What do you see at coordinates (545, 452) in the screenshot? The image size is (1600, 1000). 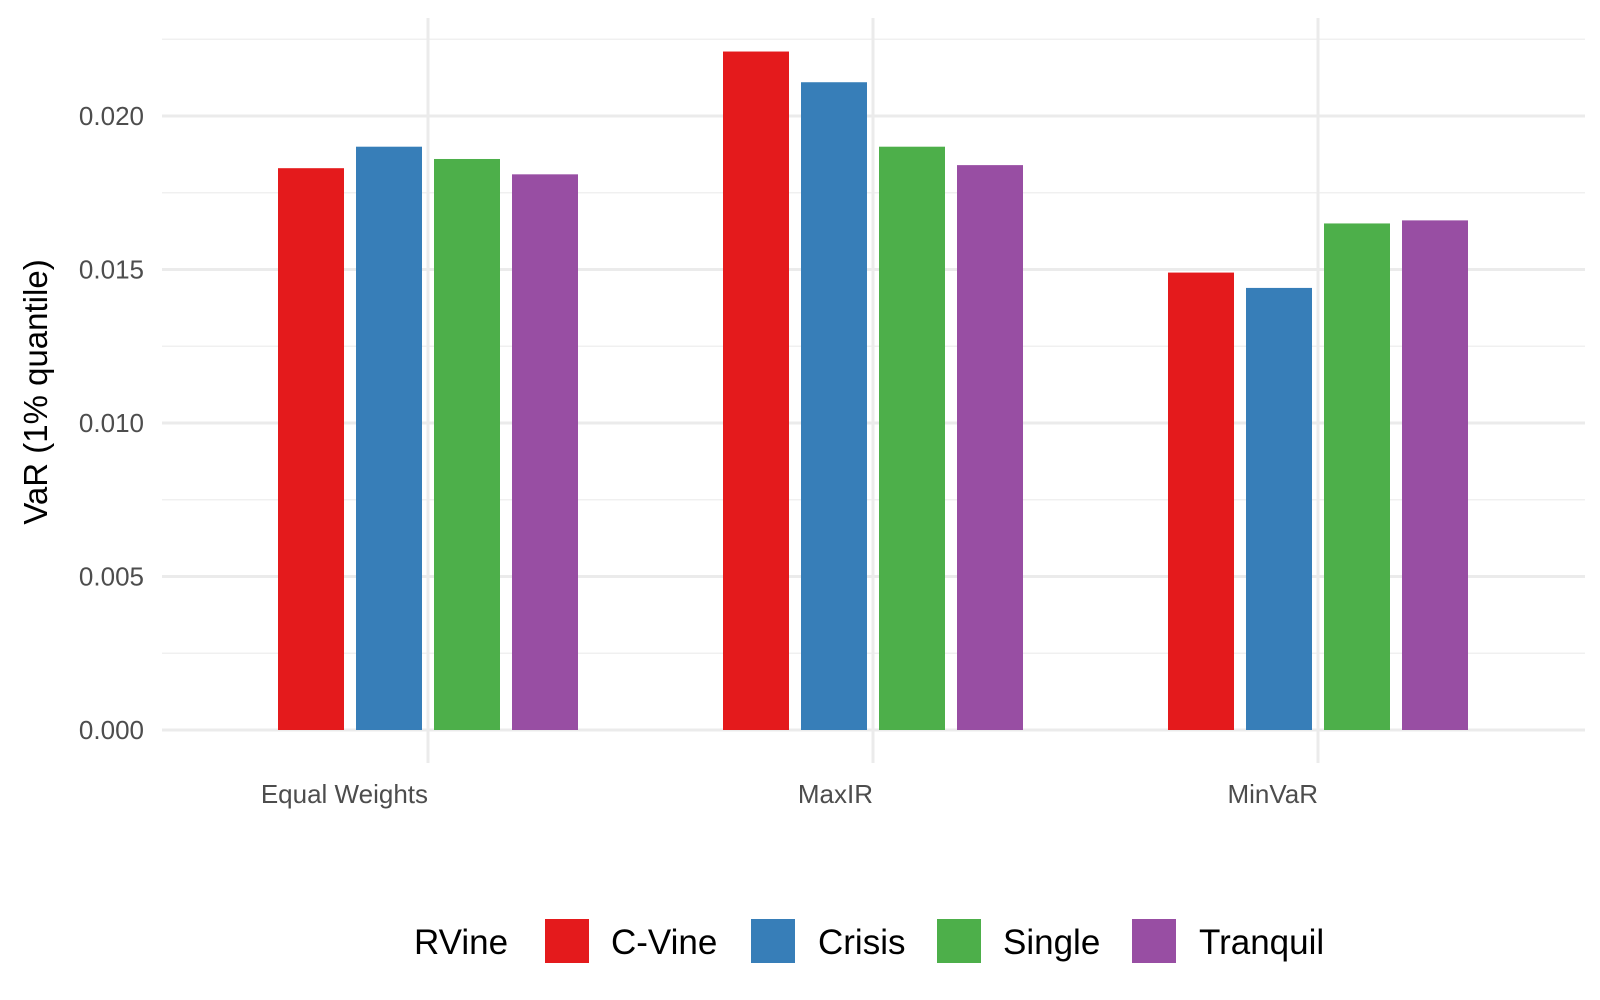 I see `bar-tranquil-equal-weights` at bounding box center [545, 452].